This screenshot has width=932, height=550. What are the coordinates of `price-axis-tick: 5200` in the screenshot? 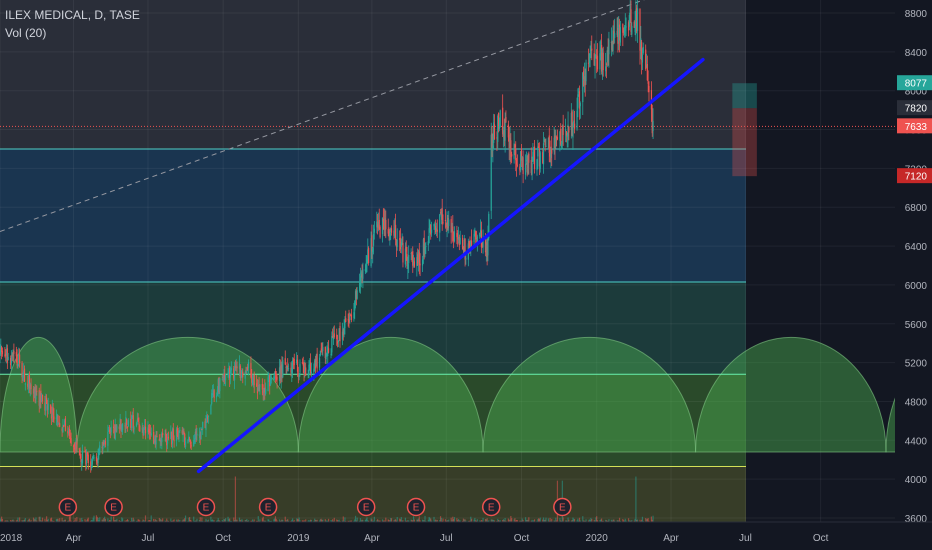 It's located at (916, 364).